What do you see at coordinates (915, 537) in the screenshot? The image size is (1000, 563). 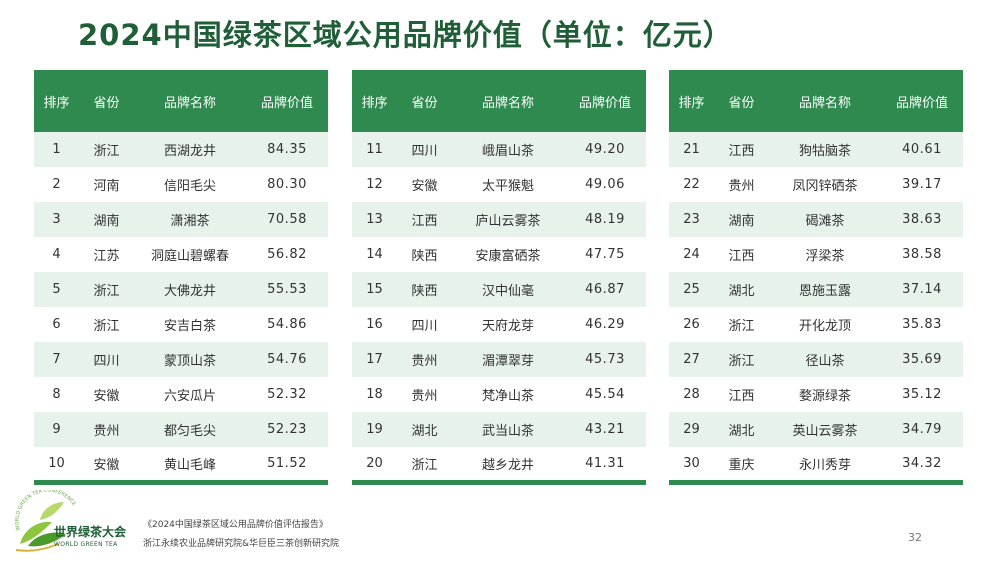 I see `page-number: 32` at bounding box center [915, 537].